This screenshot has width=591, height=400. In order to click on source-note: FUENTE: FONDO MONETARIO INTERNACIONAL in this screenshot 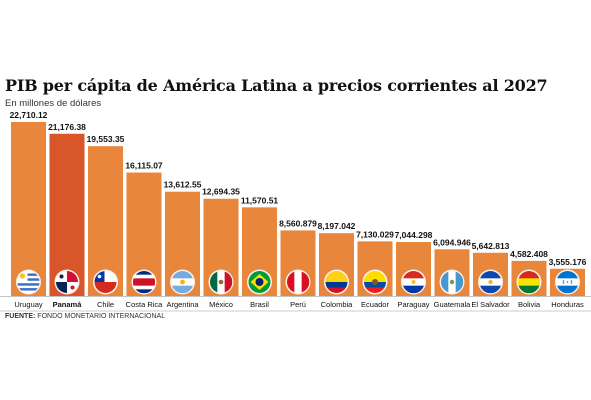, I will do `click(85, 316)`.